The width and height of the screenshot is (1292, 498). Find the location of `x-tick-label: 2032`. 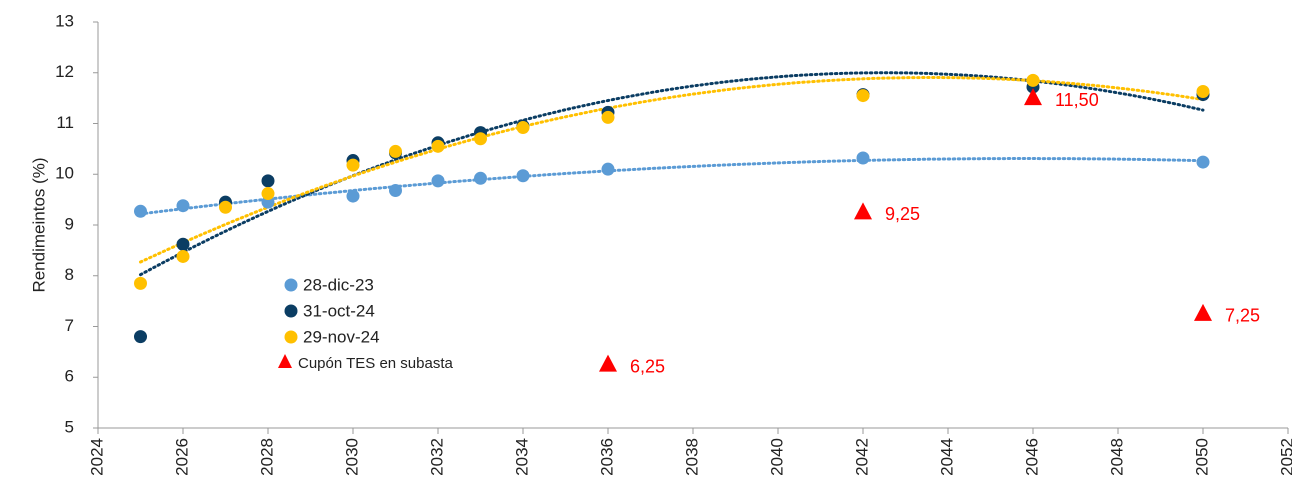

x-tick-label: 2032 is located at coordinates (436, 457).